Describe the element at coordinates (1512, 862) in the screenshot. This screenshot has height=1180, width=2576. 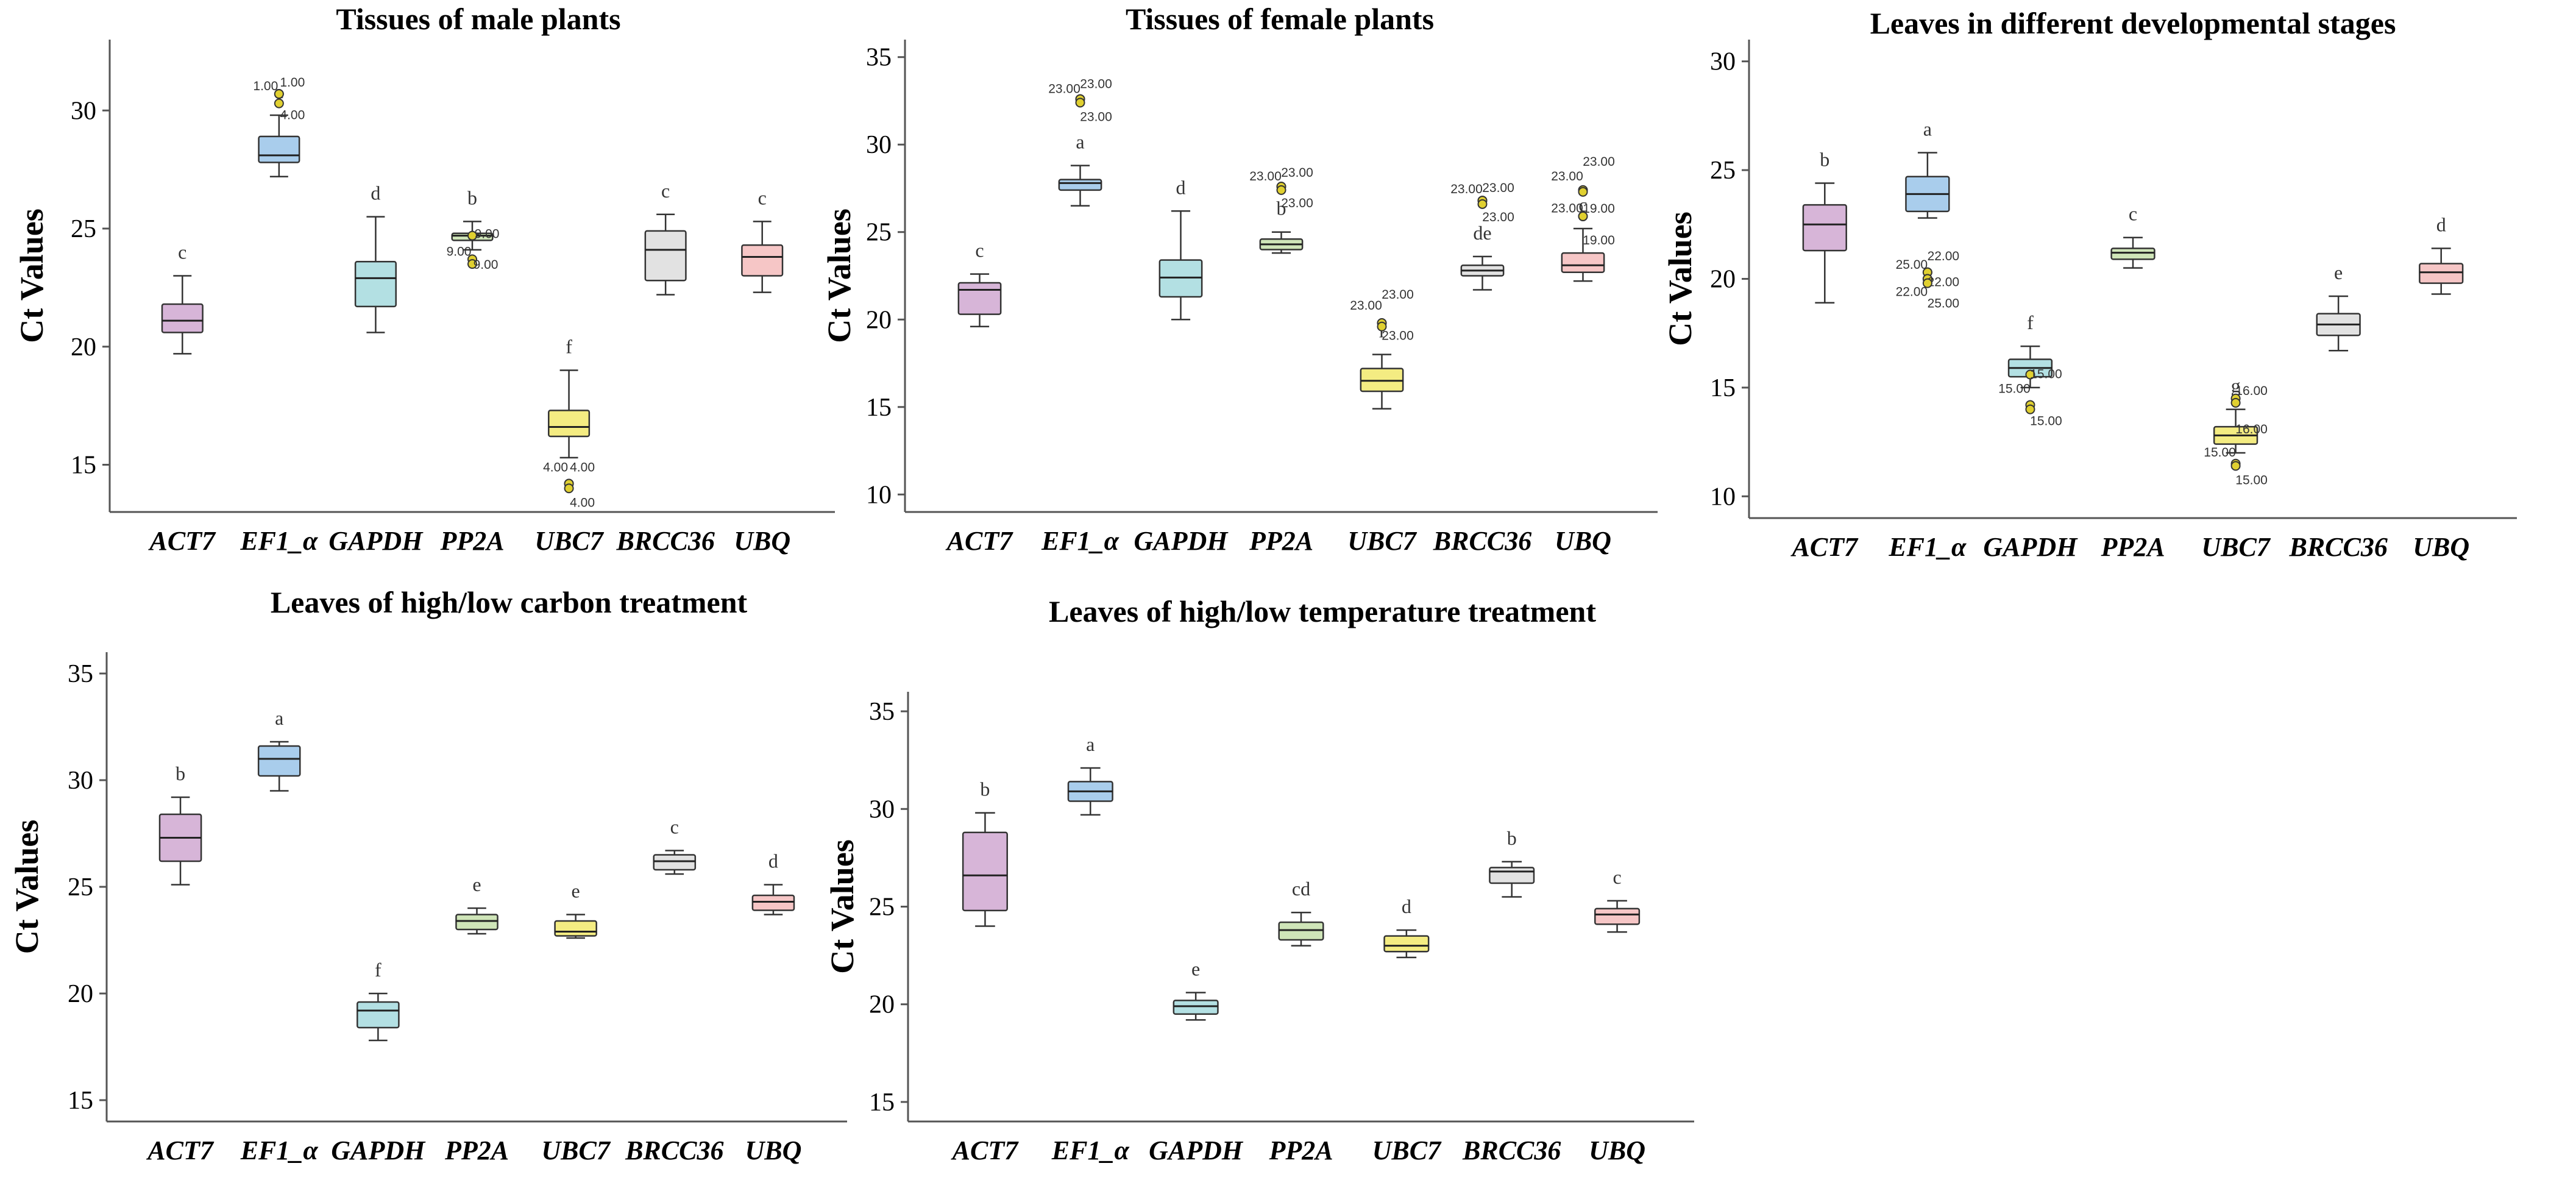
I see `box-brcc36: b` at that location.